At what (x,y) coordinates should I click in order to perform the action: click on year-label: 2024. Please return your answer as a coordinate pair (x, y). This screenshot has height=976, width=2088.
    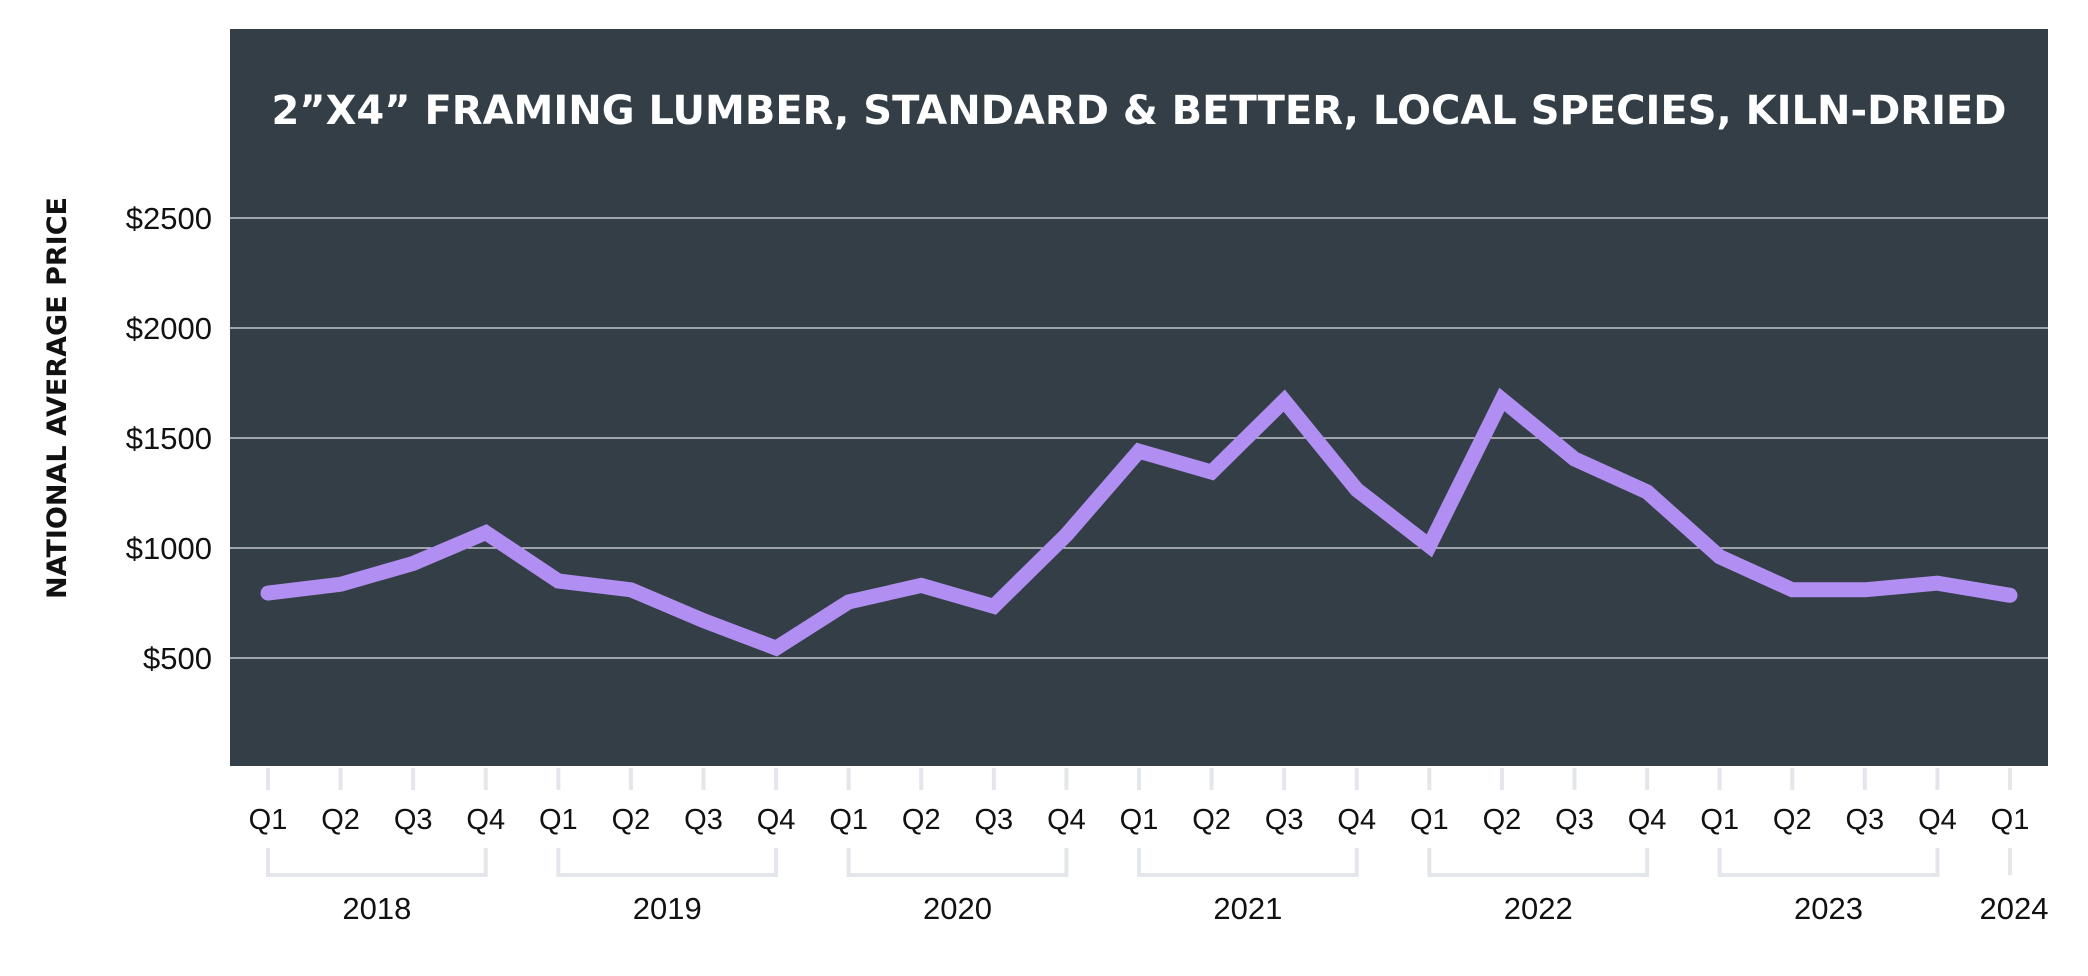
    Looking at the image, I should click on (2014, 908).